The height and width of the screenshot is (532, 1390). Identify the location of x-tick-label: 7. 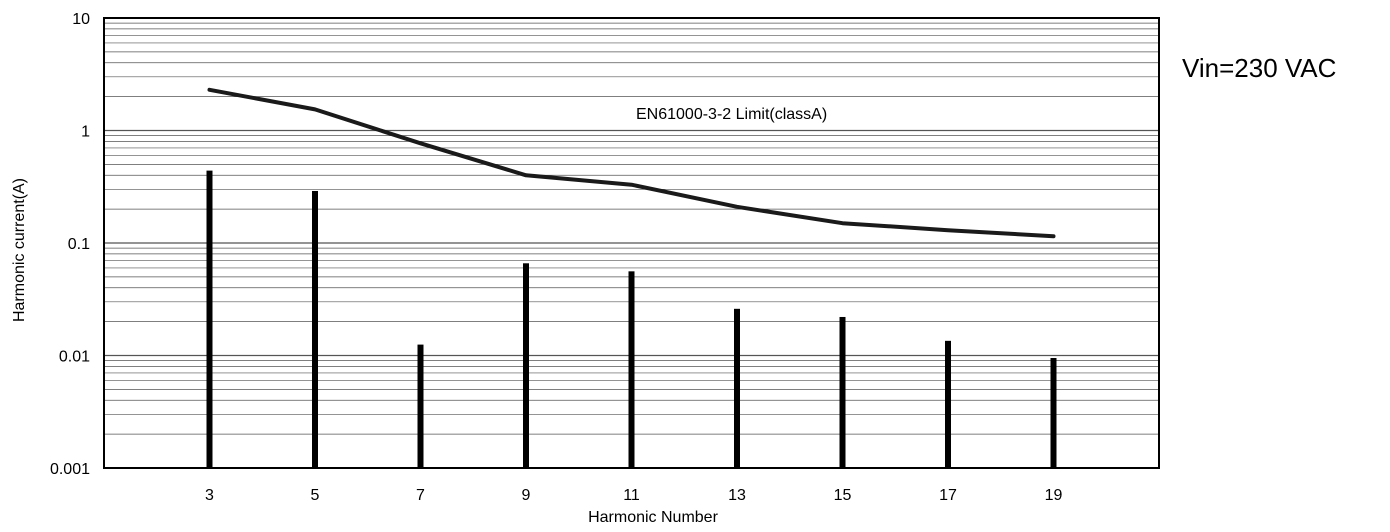
(420, 495).